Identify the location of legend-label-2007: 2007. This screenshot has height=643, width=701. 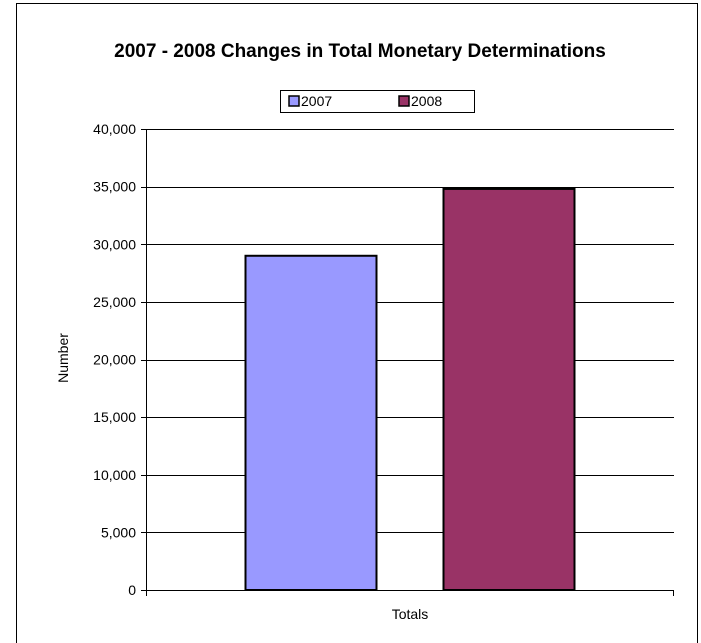
(316, 101).